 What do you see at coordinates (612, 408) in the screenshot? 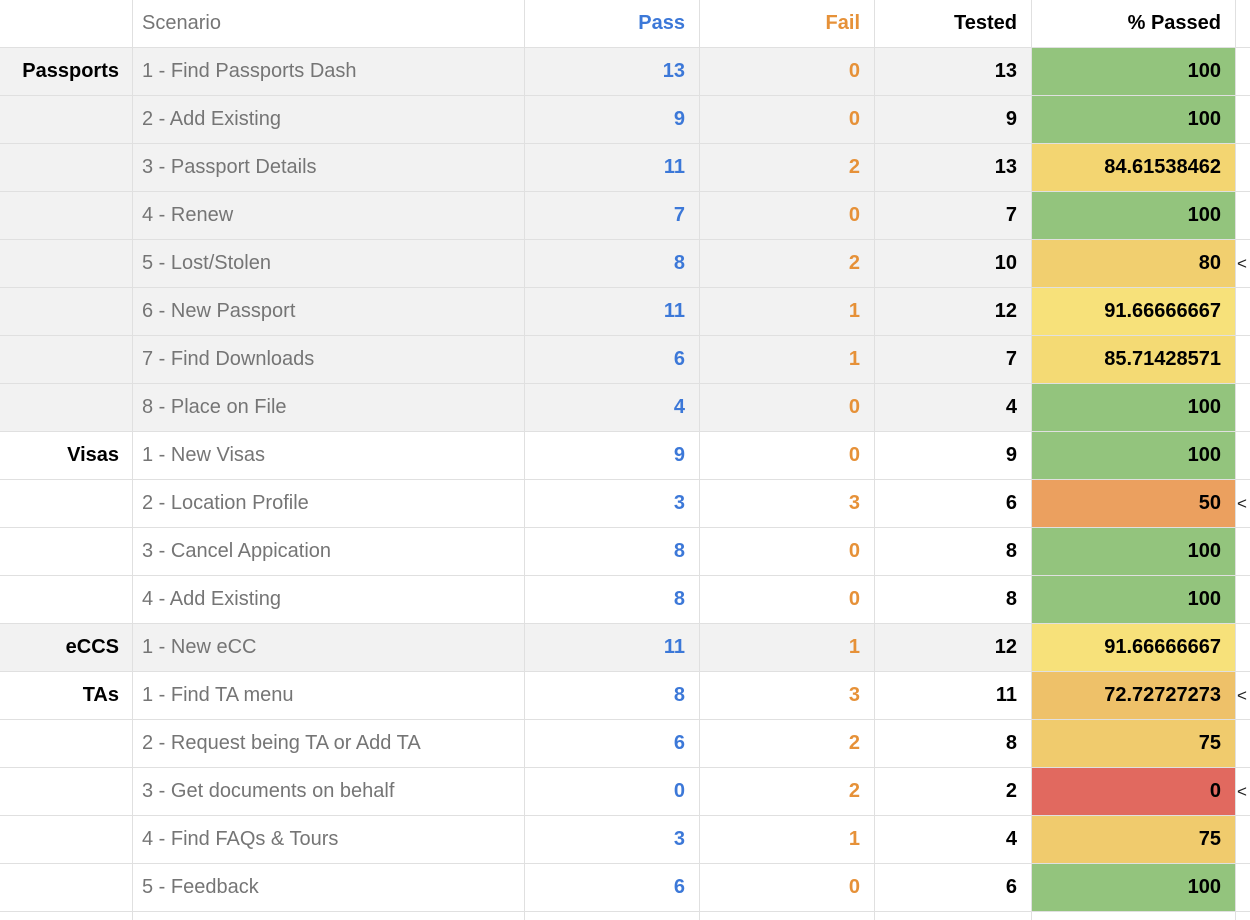
I see `cell-pass-count: 4` at bounding box center [612, 408].